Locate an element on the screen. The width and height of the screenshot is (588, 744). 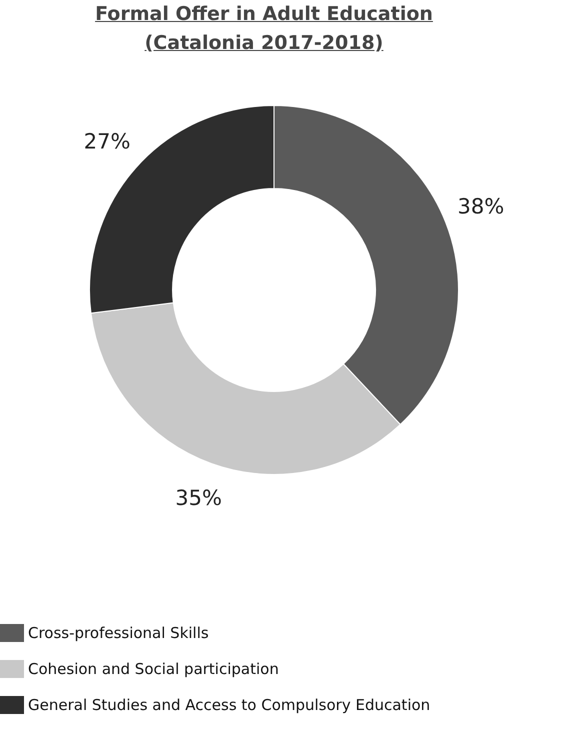
data-label: 35% is located at coordinates (198, 498).